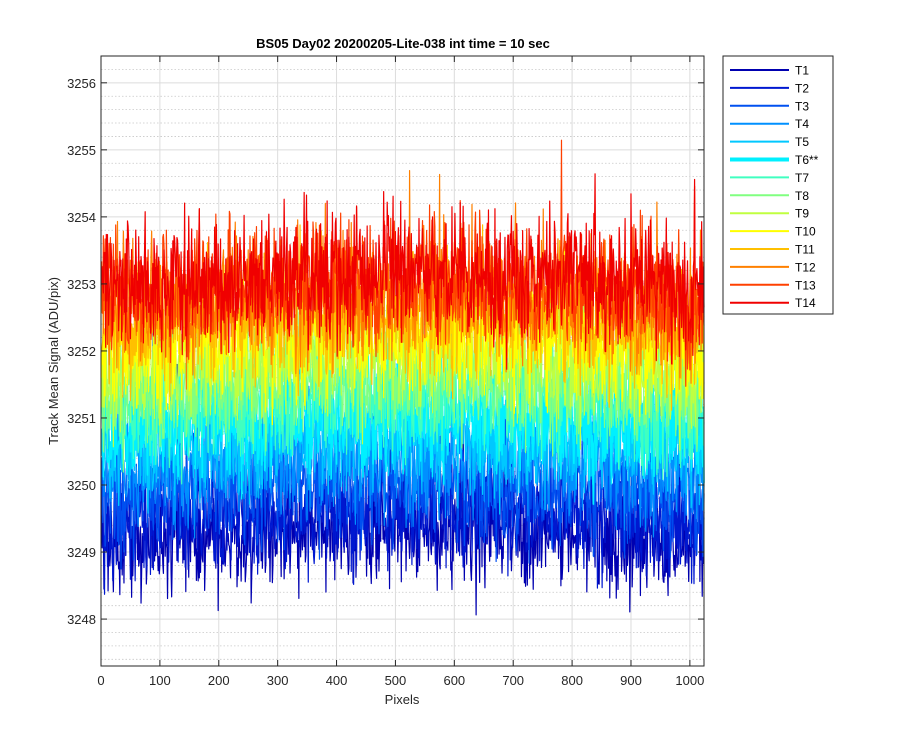  I want to click on legend-label: T14, so click(805, 303).